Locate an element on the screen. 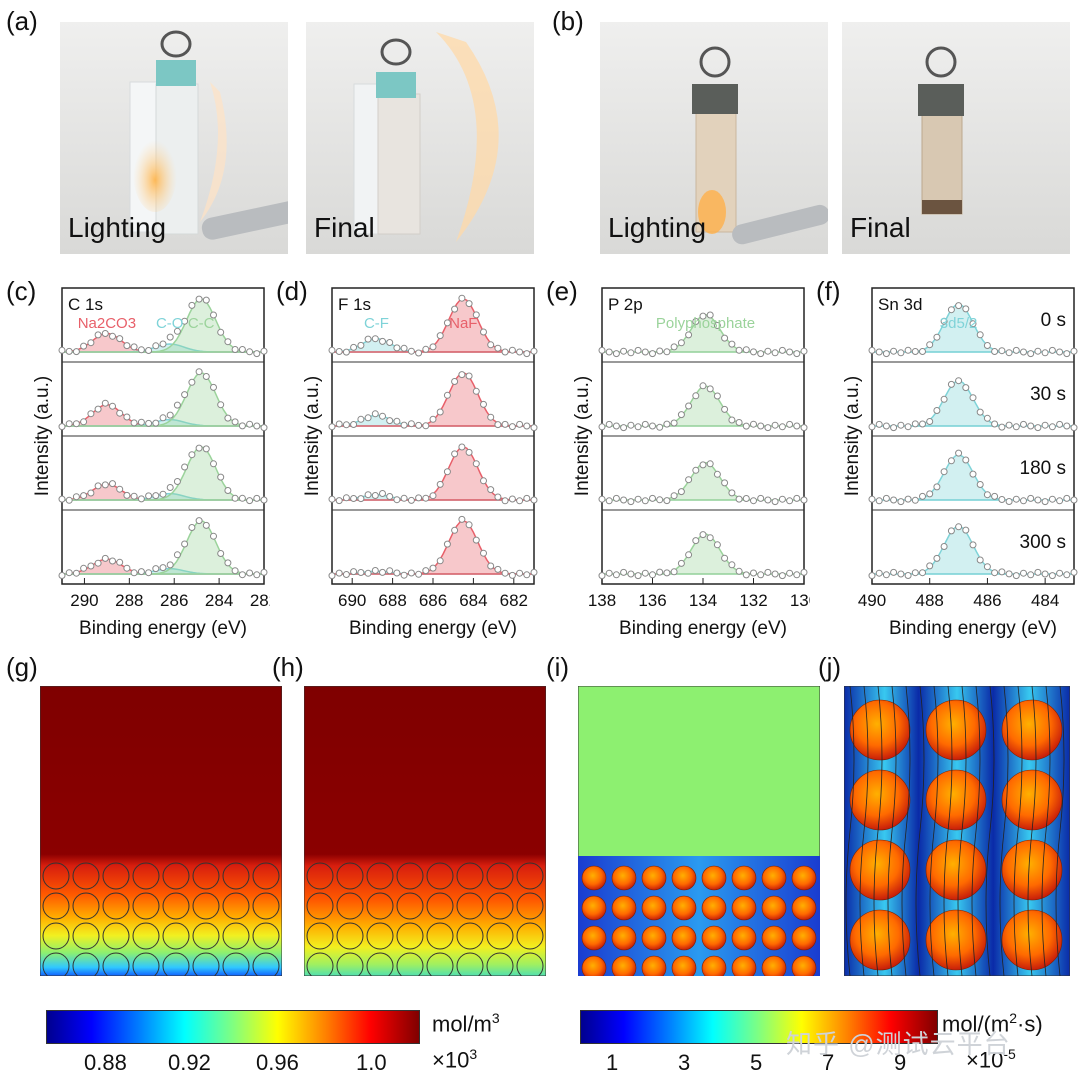 Image resolution: width=1080 pixels, height=1084 pixels. x-tick-label: 134 is located at coordinates (703, 600).